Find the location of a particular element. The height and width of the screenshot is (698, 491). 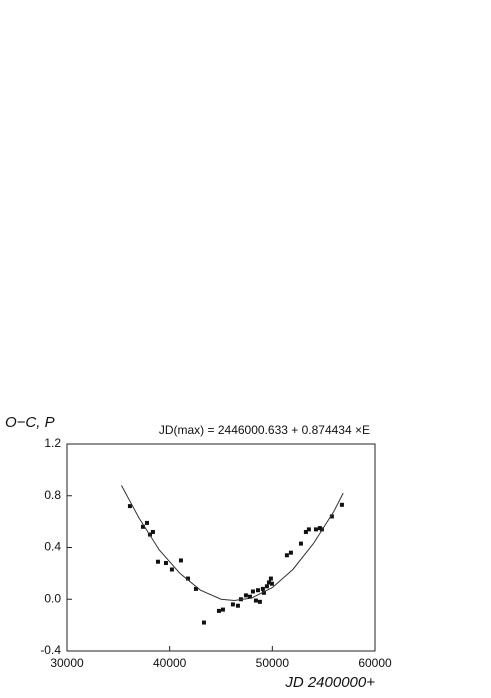

y-tick-label: 1.2 is located at coordinates (52, 443).